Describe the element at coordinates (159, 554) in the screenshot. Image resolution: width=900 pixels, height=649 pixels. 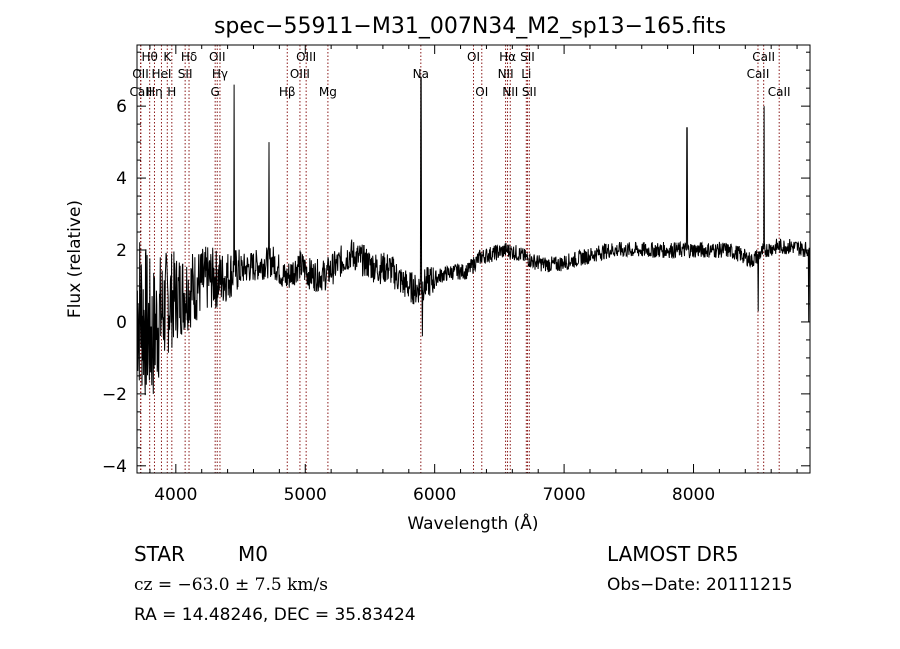
I see `object-class: STAR` at that location.